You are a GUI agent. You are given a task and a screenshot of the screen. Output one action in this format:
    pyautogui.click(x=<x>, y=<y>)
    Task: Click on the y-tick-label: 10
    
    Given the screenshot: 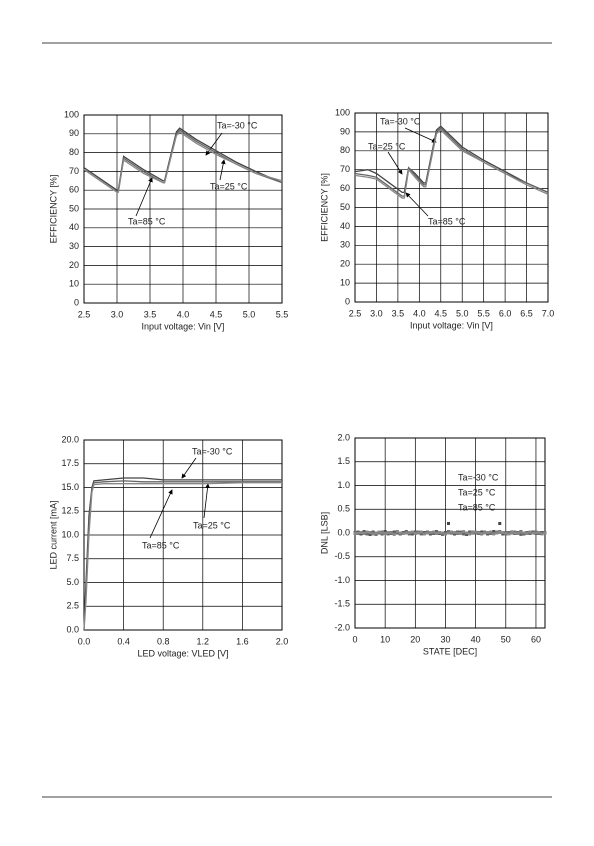 What is the action you would take?
    pyautogui.click(x=74, y=284)
    